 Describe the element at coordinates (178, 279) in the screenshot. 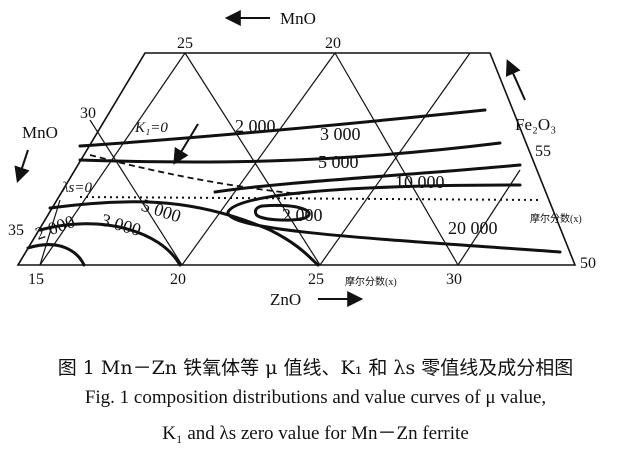

I see `bottom-tick-20: 20` at that location.